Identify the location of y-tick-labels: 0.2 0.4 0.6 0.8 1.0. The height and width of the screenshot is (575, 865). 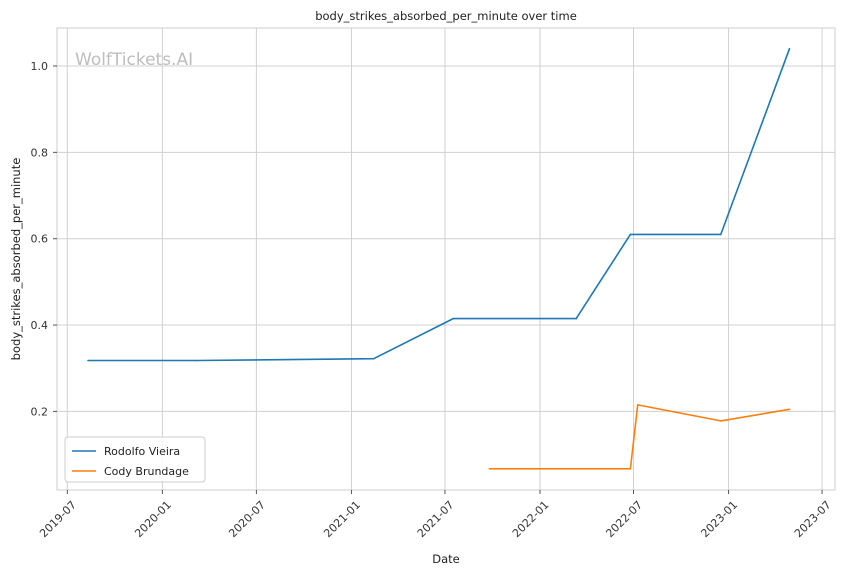
(44, 239).